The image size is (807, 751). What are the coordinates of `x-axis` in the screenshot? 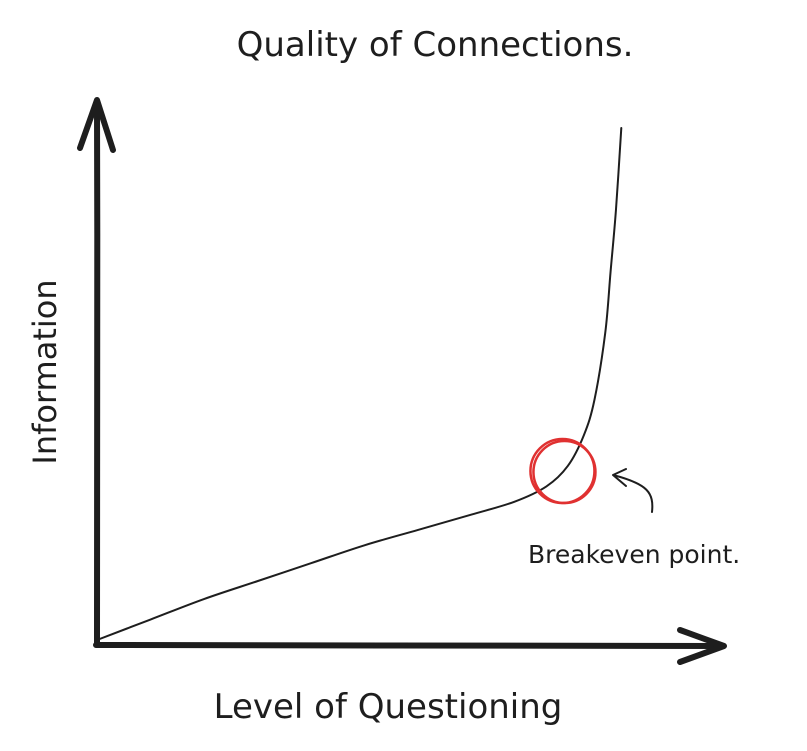 It's located at (410, 646).